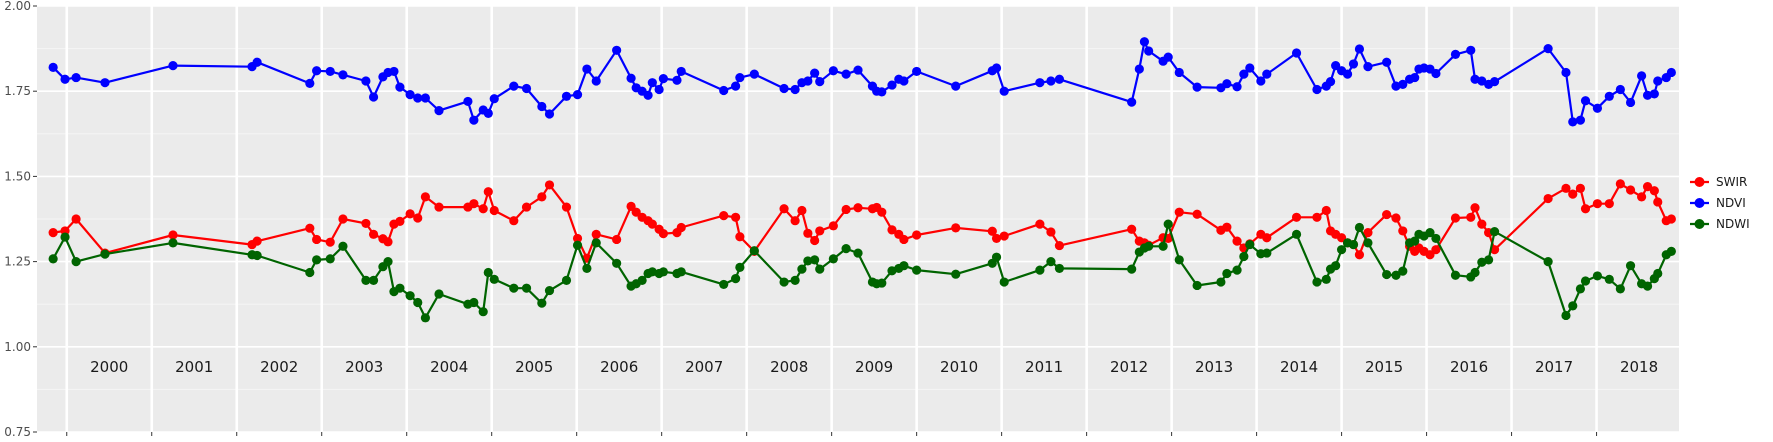 The image size is (1773, 442). I want to click on year-label: 2012, so click(1129, 367).